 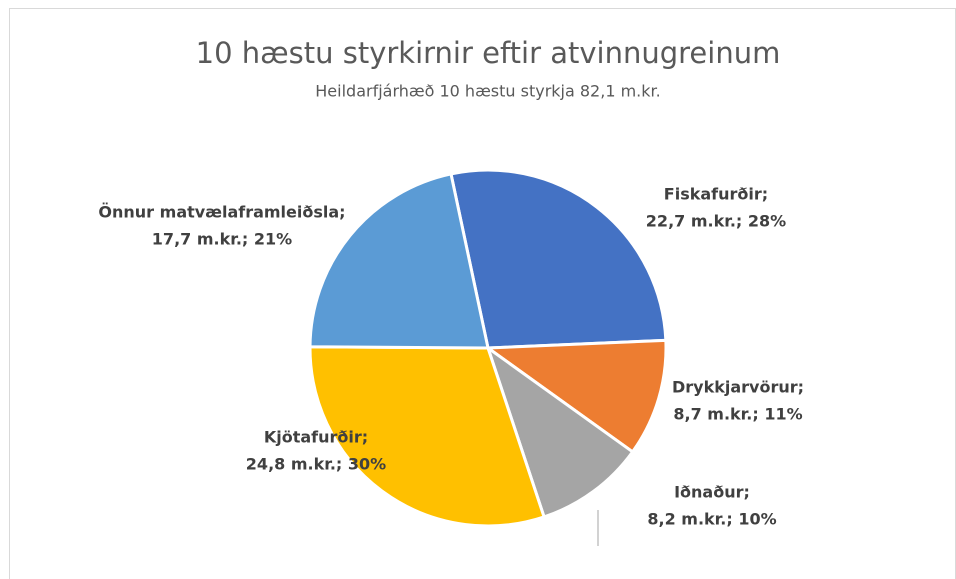 I want to click on slice-category-label: Önnur matvælaframleiðsla;, so click(x=221, y=212).